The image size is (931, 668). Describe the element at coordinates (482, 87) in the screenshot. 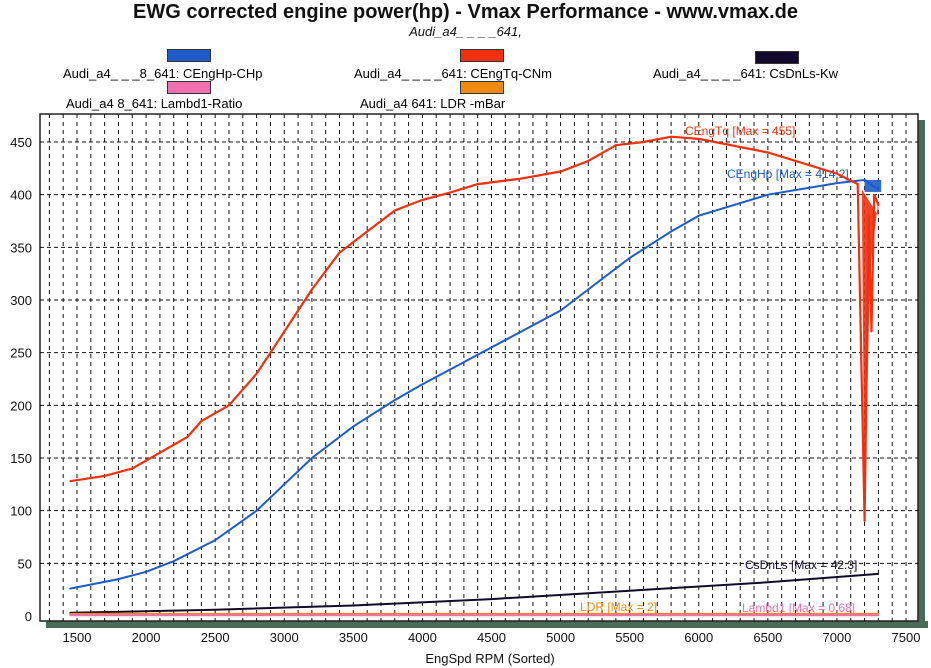

I see `legend-swatch-ldr` at that location.